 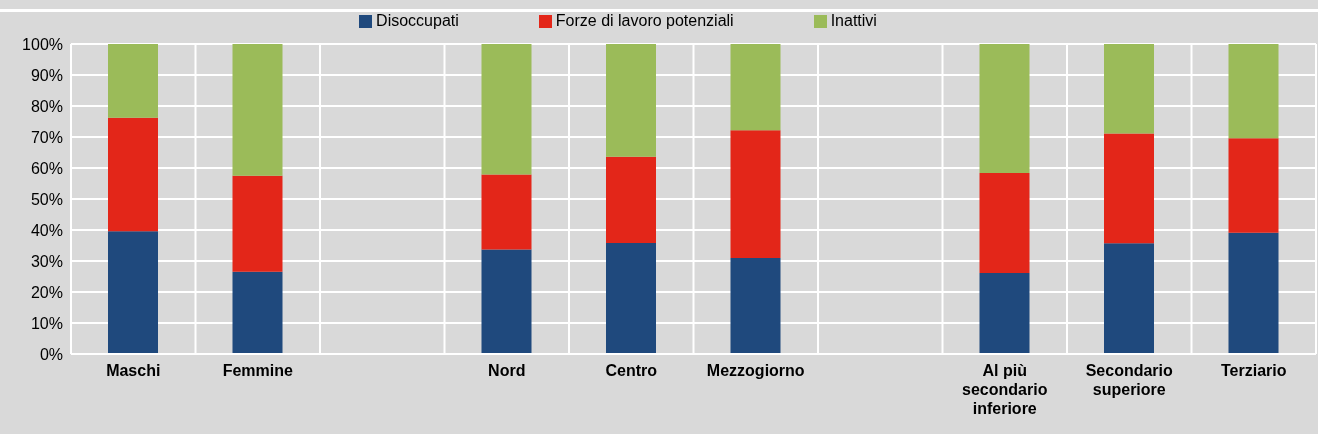 I want to click on x-tick-label: Terziario, so click(x=1254, y=370).